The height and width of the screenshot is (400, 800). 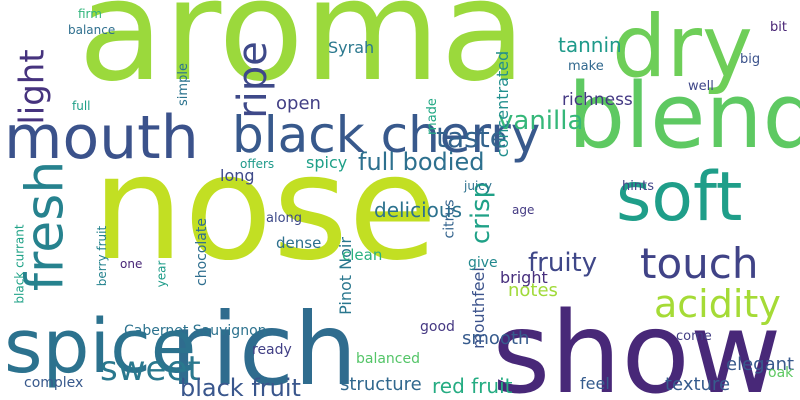 What do you see at coordinates (257, 164) in the screenshot?
I see `word-offers: offers` at bounding box center [257, 164].